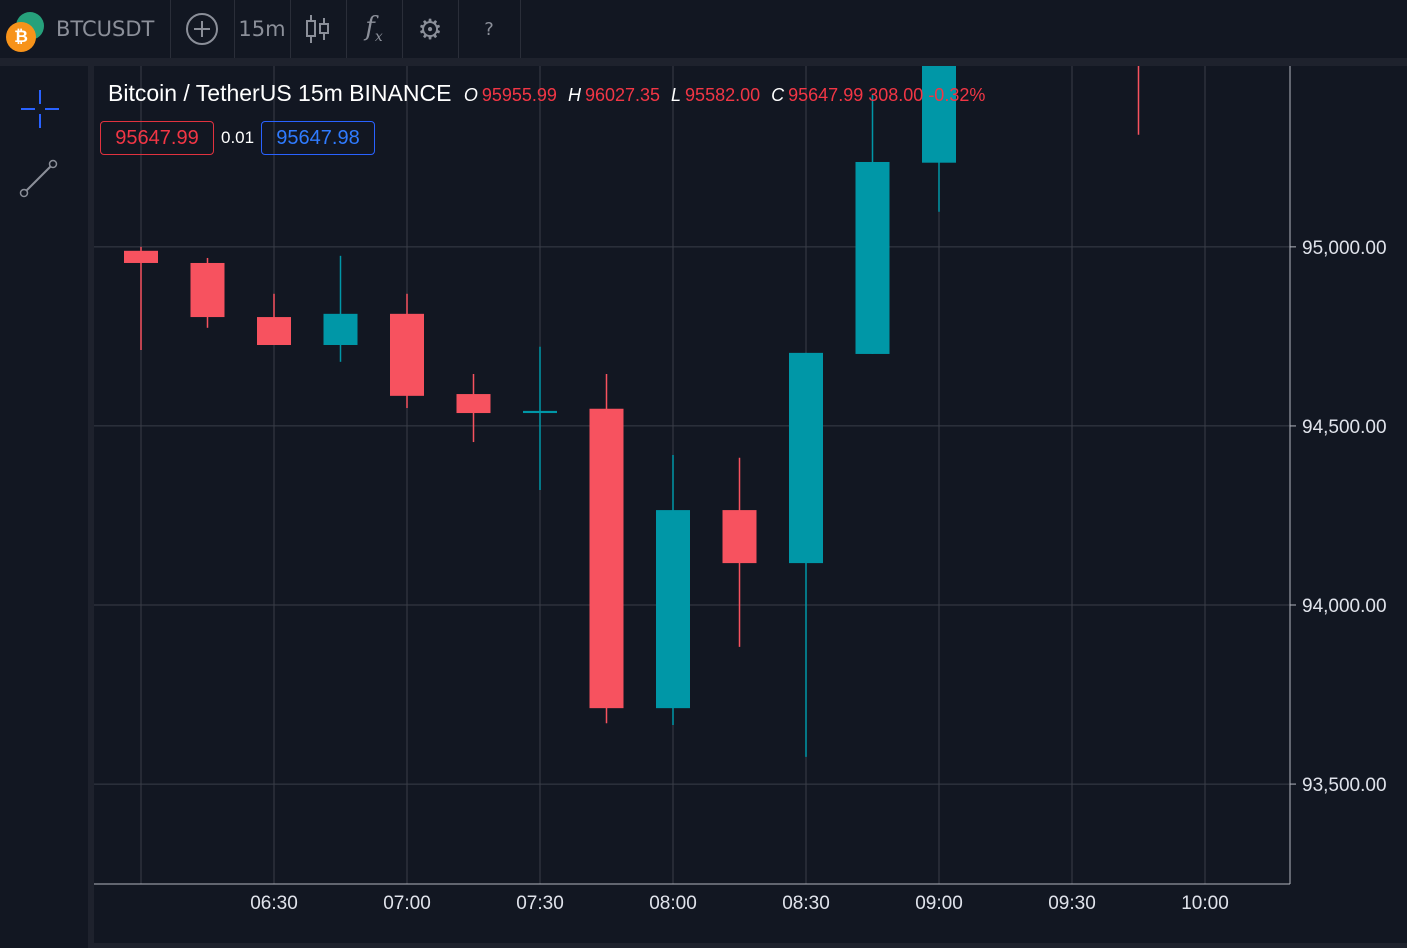  I want to click on x-tick-label: 09:30, so click(1072, 903).